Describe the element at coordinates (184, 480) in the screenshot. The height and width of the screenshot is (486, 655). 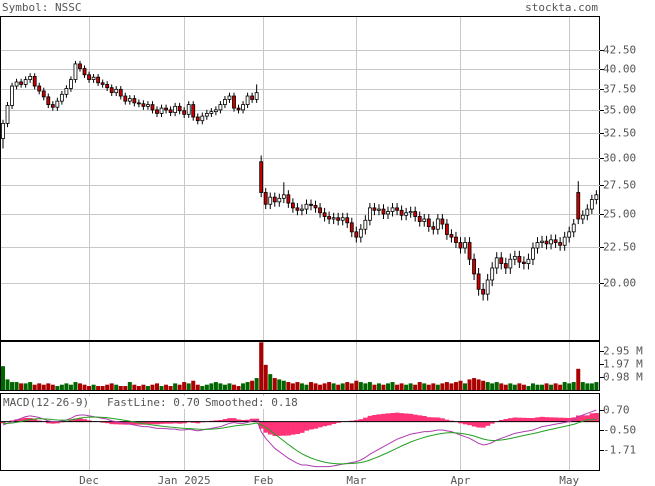
I see `x-tick-label: Jan 2025` at that location.